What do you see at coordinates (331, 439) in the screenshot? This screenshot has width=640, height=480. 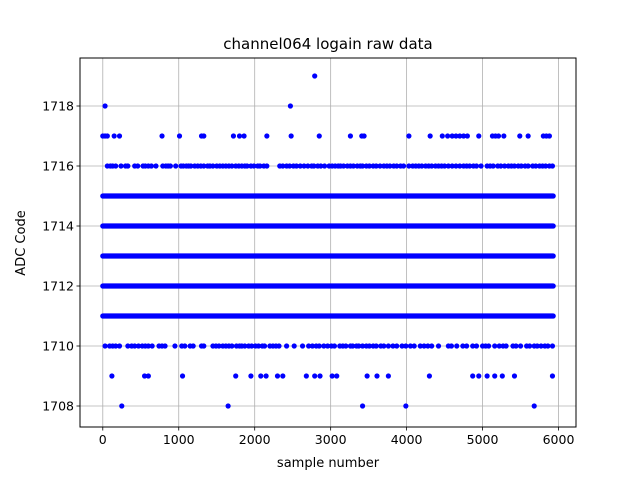 I see `x-tick-label-3: 3000` at bounding box center [331, 439].